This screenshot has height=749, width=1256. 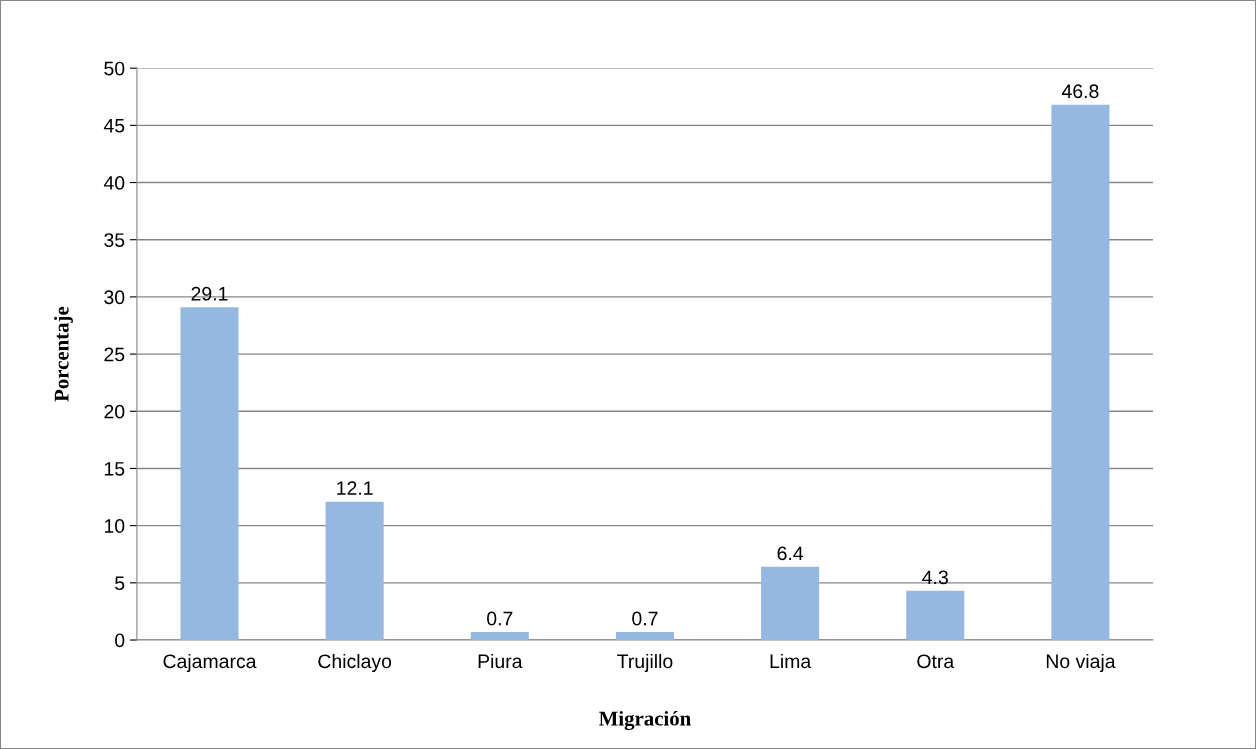 What do you see at coordinates (1081, 663) in the screenshot?
I see `x-tick-label: No viaja` at bounding box center [1081, 663].